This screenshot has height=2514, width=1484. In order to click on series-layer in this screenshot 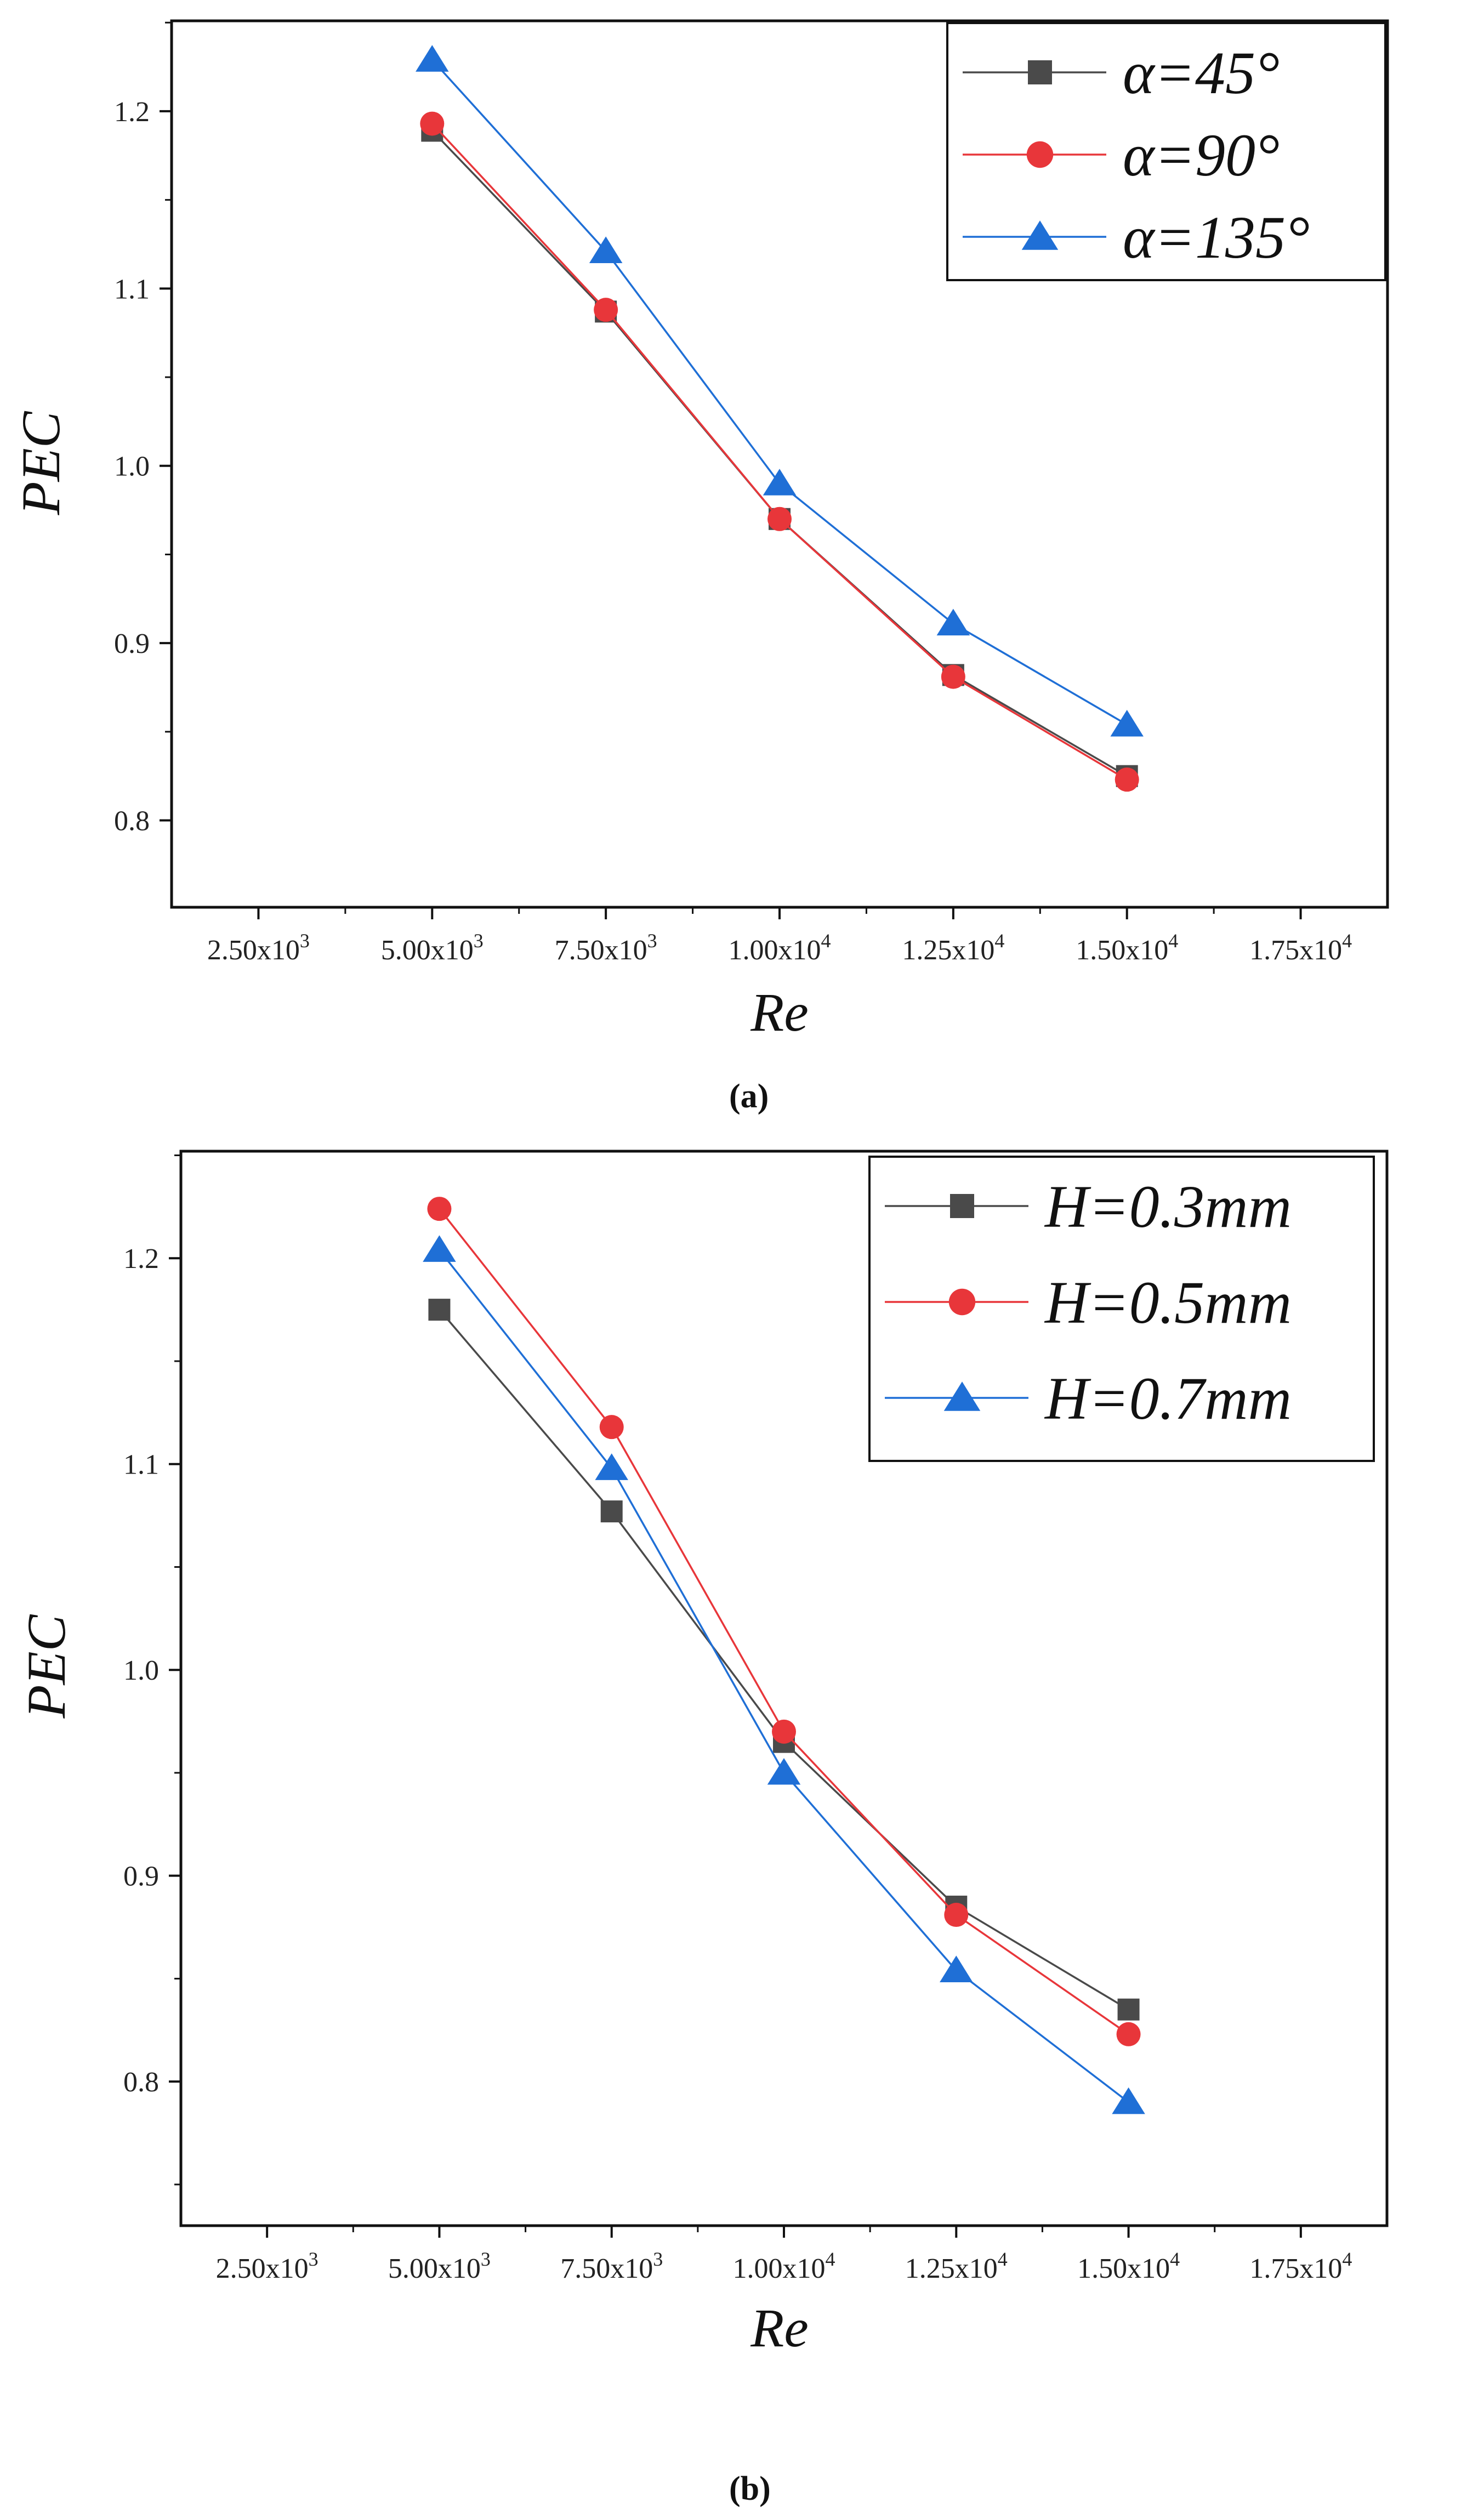, I will do `click(780, 418)`.